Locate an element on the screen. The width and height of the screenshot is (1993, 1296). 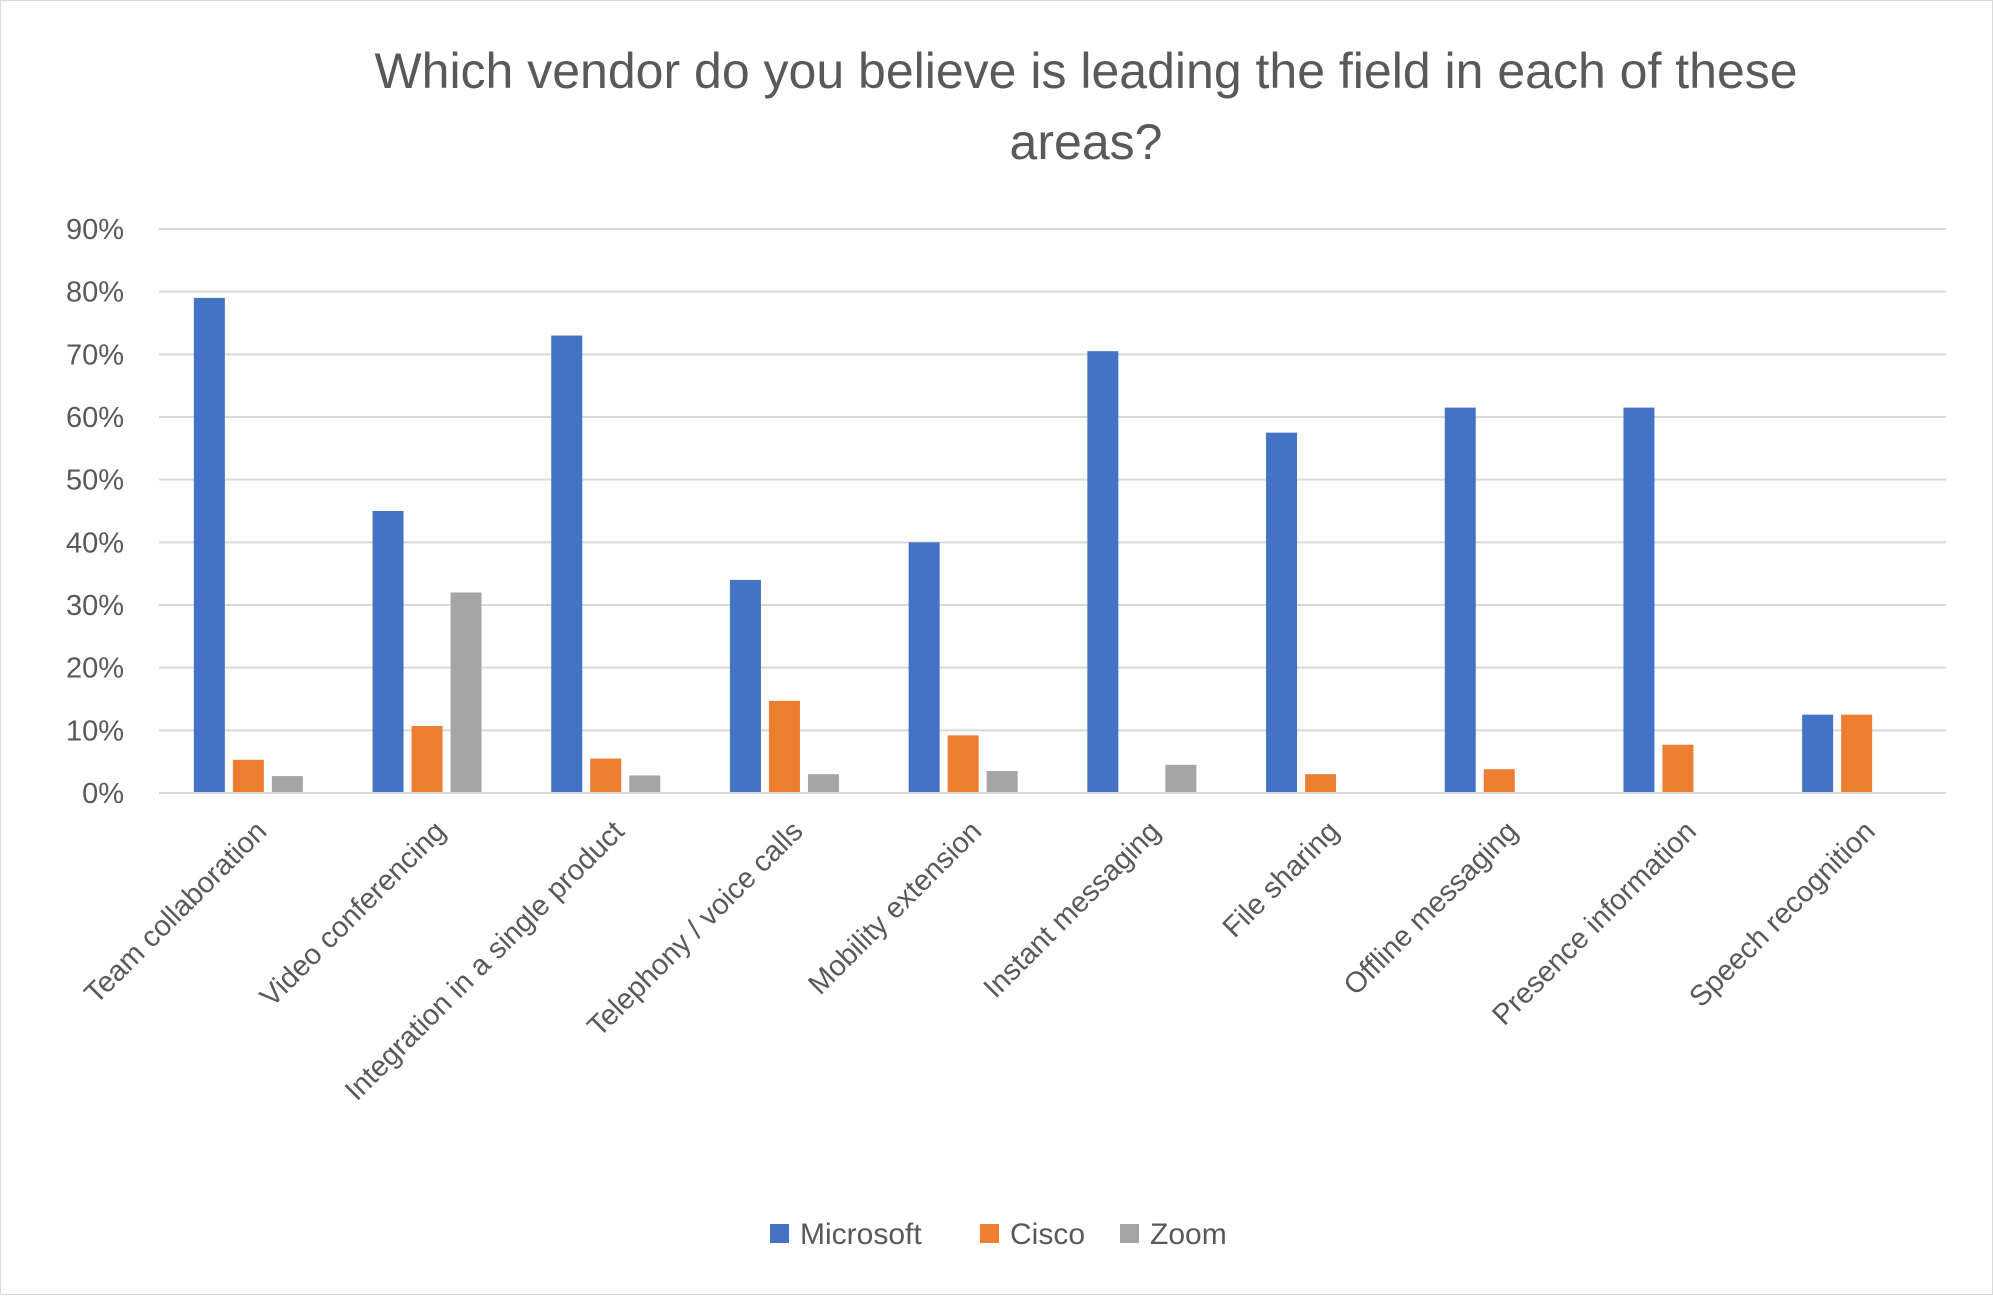
y-tick-label: 90% is located at coordinates (95, 230).